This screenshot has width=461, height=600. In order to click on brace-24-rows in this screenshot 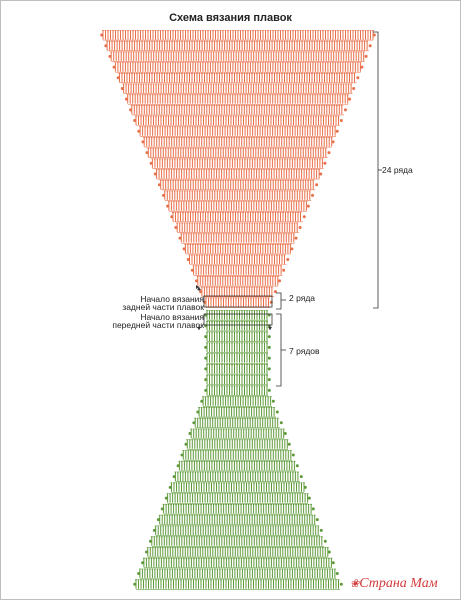, I will do `click(376, 170)`.